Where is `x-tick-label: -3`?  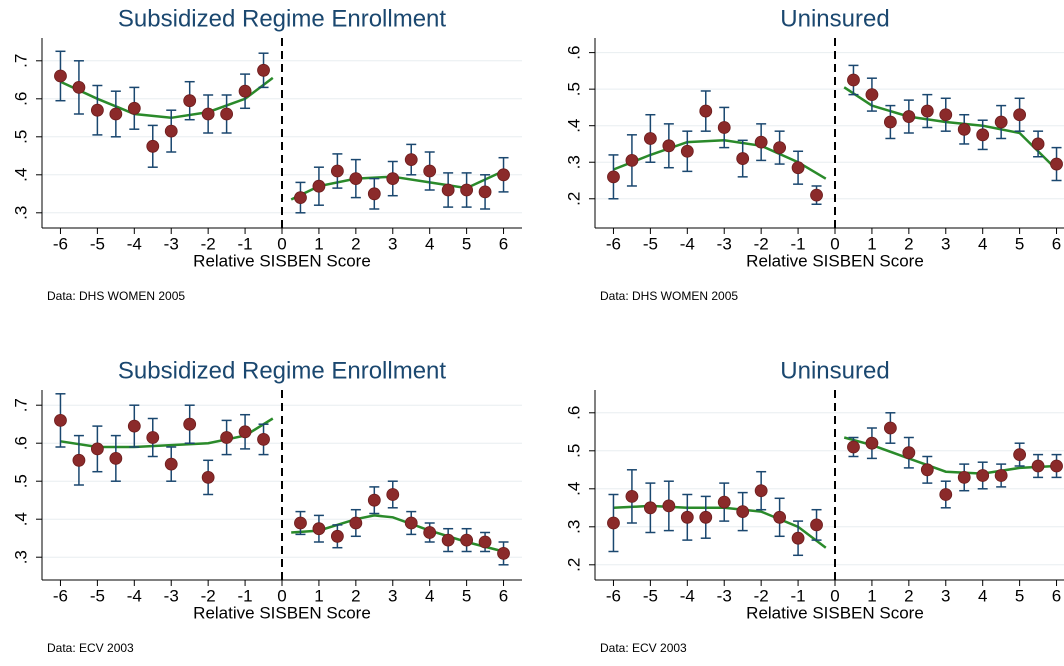
x-tick-label: -3 is located at coordinates (724, 595).